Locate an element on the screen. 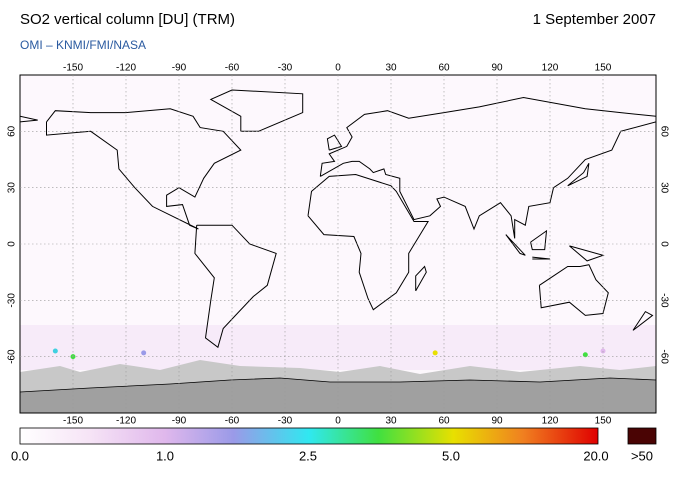  colorbar-label: 2.5 is located at coordinates (308, 455).